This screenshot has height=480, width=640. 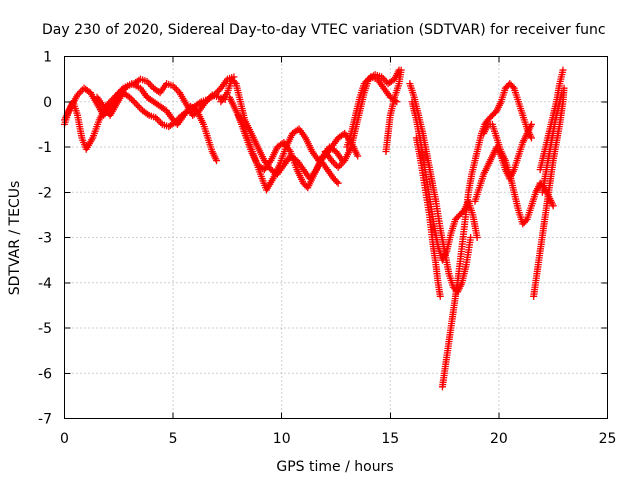 What do you see at coordinates (47, 103) in the screenshot?
I see `y-tick-label: 0` at bounding box center [47, 103].